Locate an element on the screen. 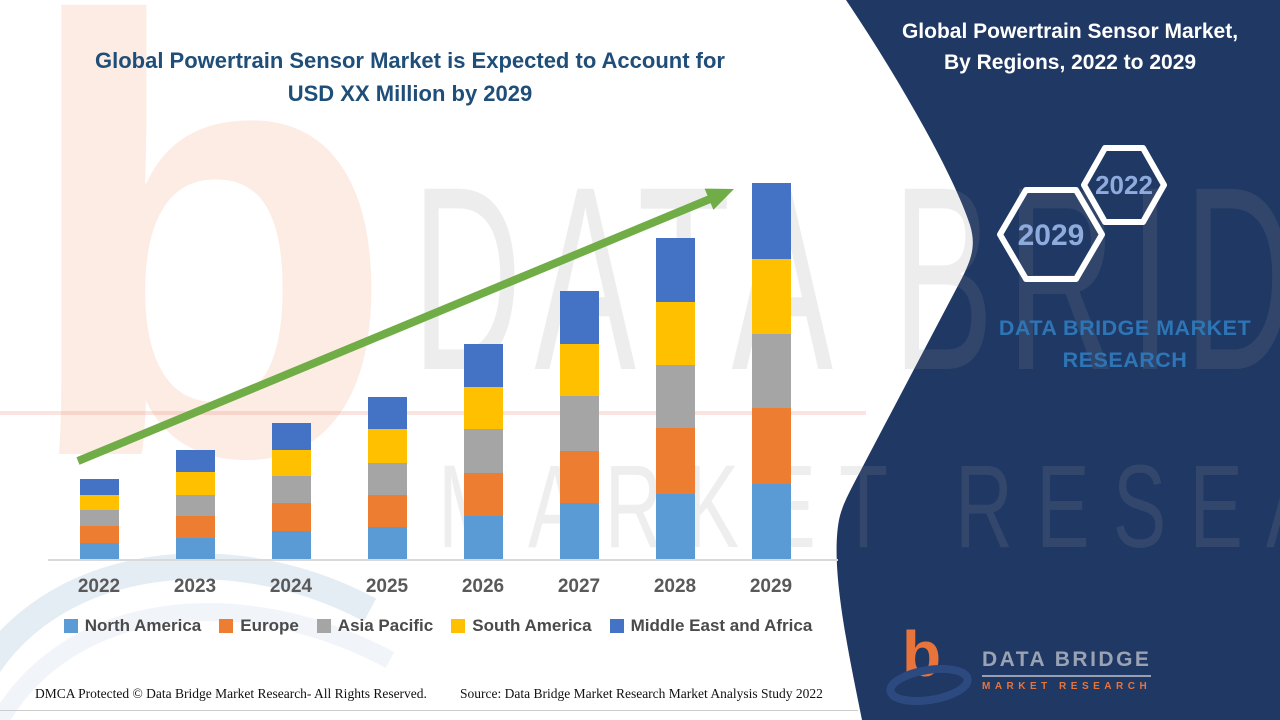  logo-text: DATA BRIDGE MARKET RESEARCH is located at coordinates (1067, 670).